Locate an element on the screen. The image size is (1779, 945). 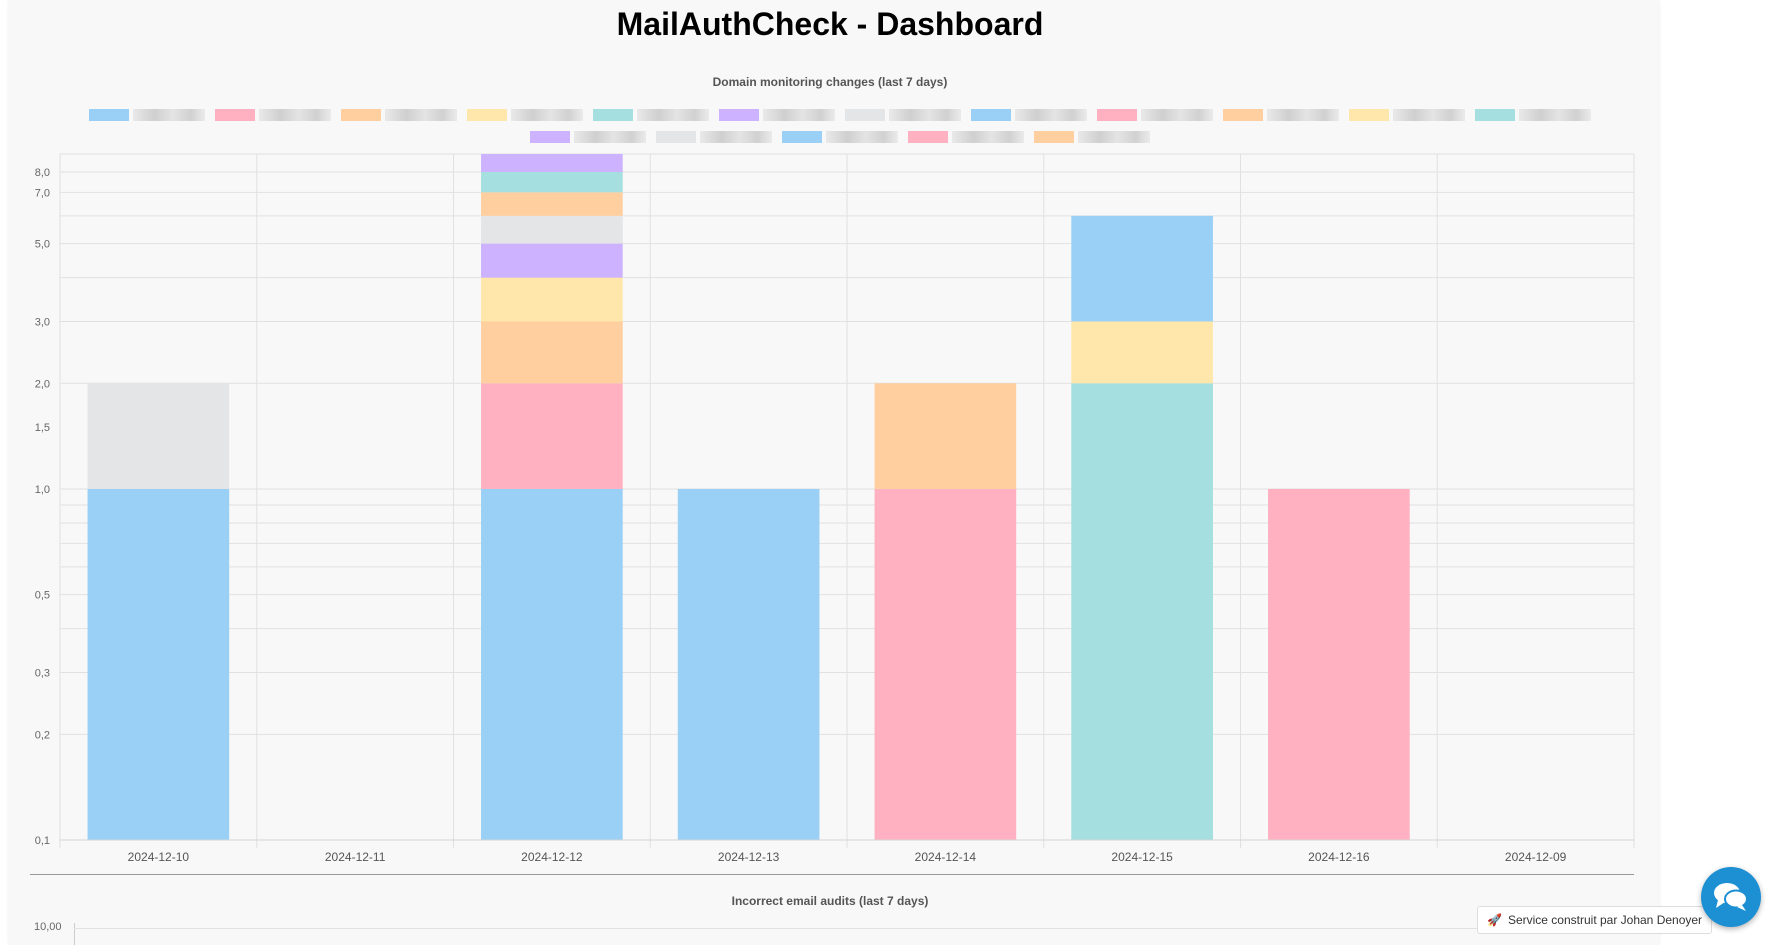
y-tick-label: 7,0 is located at coordinates (42, 193).